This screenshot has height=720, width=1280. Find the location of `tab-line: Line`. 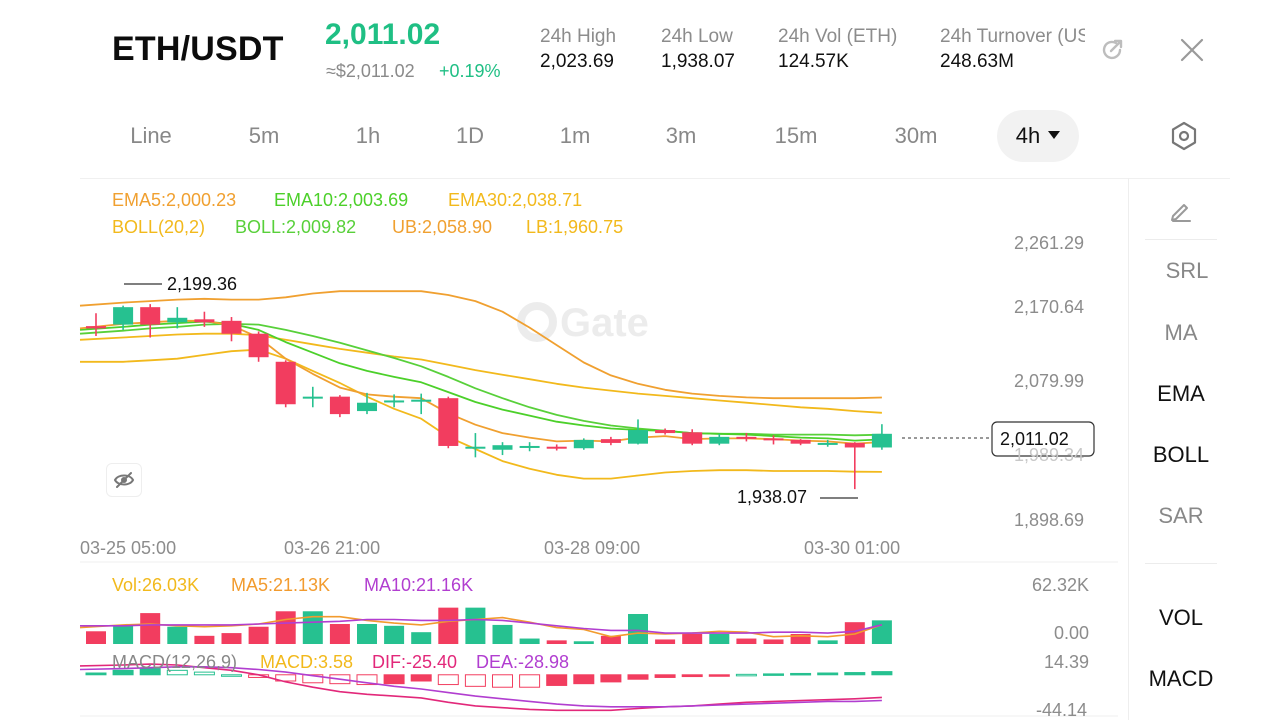

tab-line: Line is located at coordinates (151, 135).